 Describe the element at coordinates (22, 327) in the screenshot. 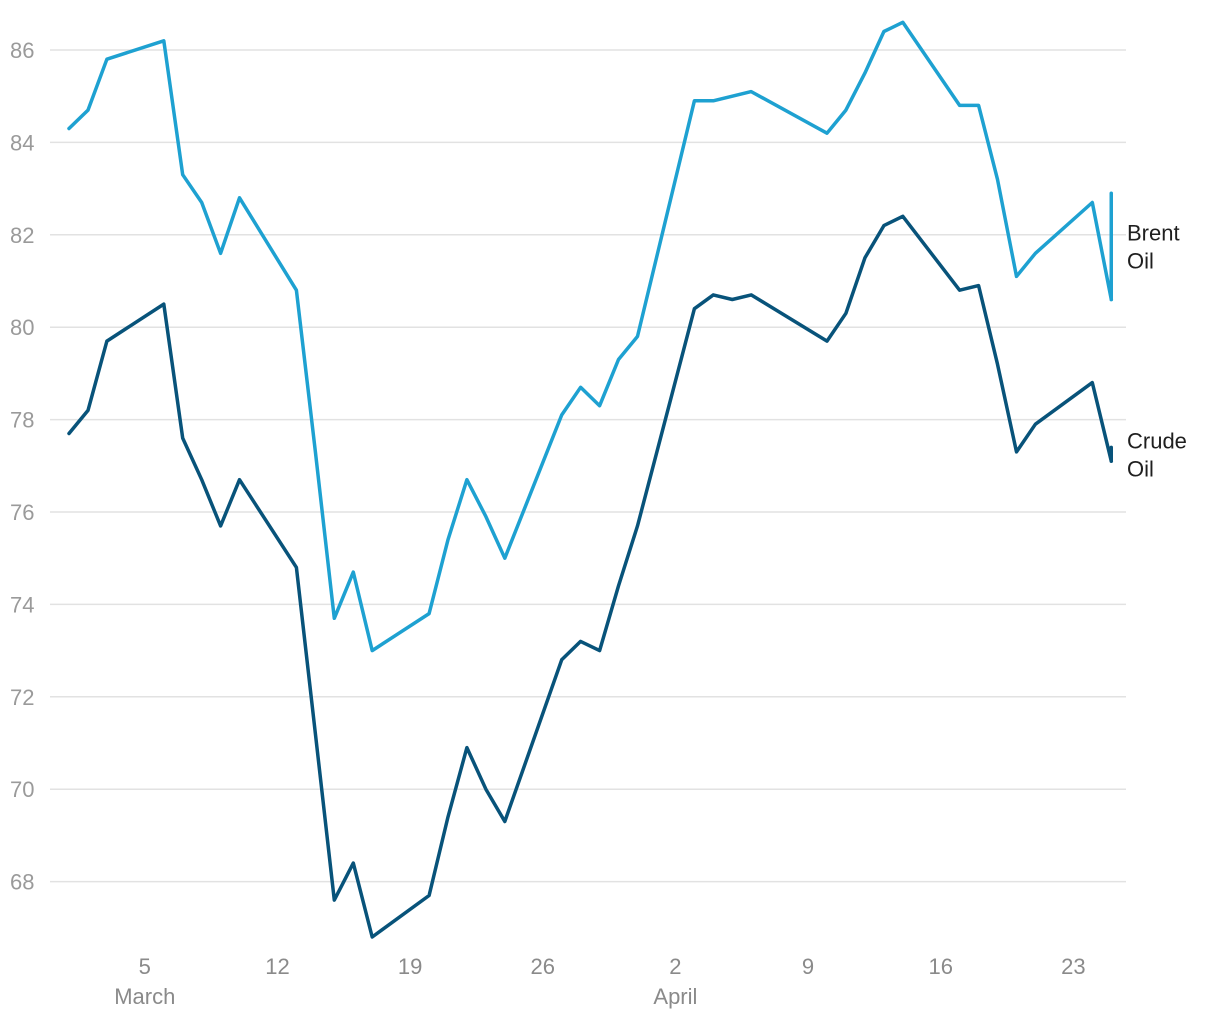

I see `y-tick-label-80: 80` at that location.